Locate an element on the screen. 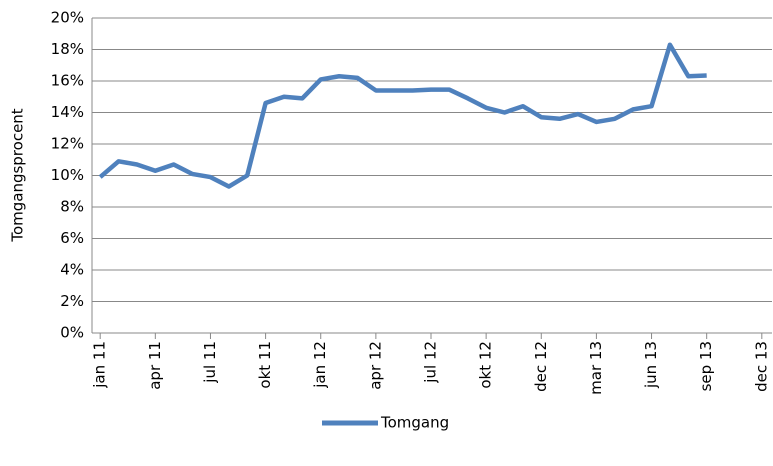 The width and height of the screenshot is (773, 466). x-tick-label: jun 13 is located at coordinates (651, 365).